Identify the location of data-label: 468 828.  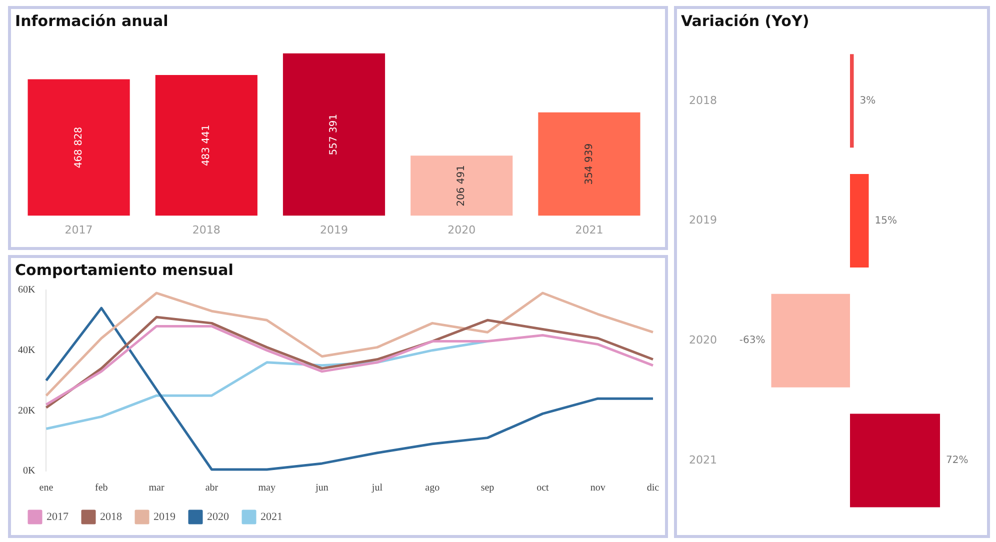
(78, 147).